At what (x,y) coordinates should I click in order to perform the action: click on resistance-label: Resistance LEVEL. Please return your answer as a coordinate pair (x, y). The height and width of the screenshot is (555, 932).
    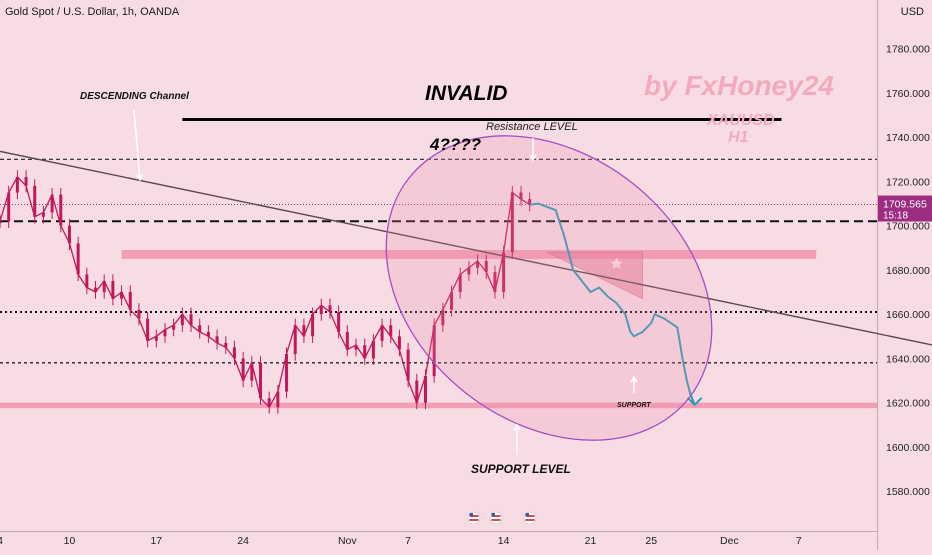
    Looking at the image, I should click on (532, 127).